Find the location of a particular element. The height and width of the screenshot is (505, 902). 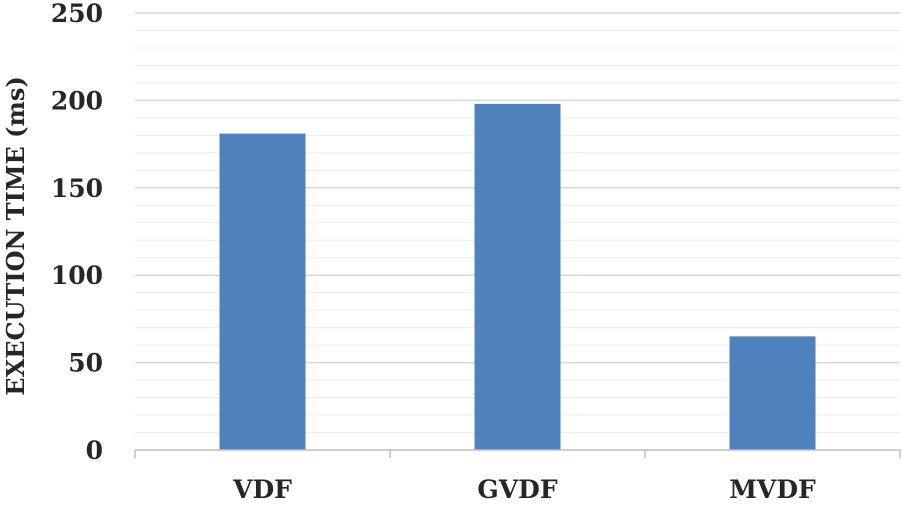

y-tick-label: 150 is located at coordinates (77, 188).